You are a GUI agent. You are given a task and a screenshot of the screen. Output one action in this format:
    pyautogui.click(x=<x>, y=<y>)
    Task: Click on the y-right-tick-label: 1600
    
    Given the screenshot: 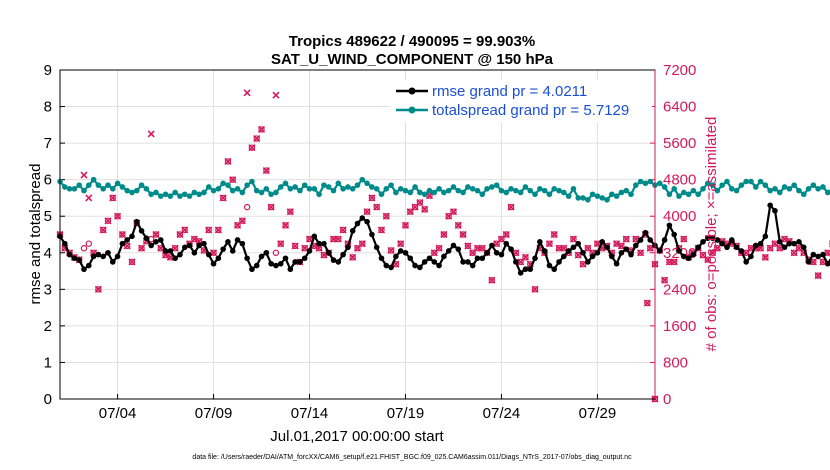 What is the action you would take?
    pyautogui.click(x=679, y=326)
    